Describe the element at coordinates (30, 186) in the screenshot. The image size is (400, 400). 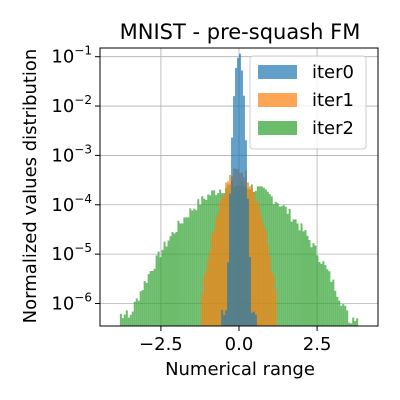
I see `y-axis-label: Normalized values distribution` at that location.